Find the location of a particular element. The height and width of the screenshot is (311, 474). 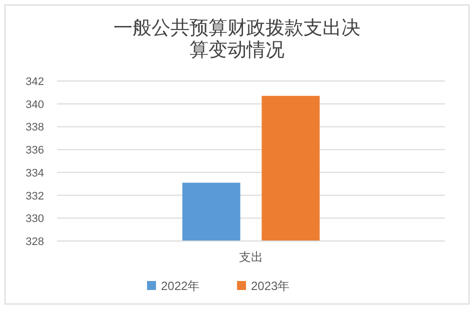

y-tick-label: 336 is located at coordinates (35, 150).